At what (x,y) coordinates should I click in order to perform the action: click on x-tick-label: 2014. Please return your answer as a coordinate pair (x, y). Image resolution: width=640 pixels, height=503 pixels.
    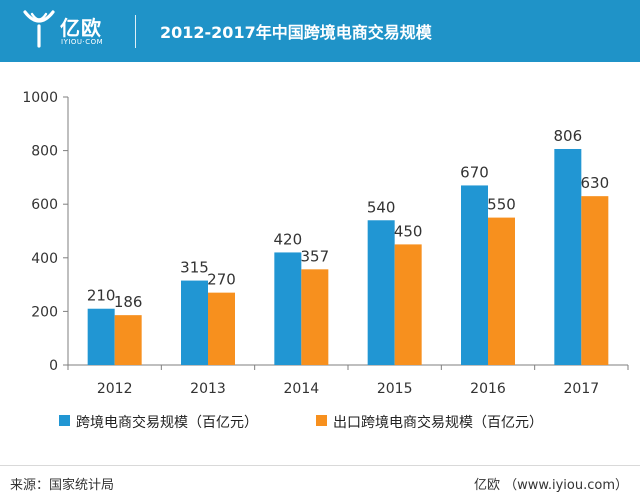
    Looking at the image, I should click on (302, 389).